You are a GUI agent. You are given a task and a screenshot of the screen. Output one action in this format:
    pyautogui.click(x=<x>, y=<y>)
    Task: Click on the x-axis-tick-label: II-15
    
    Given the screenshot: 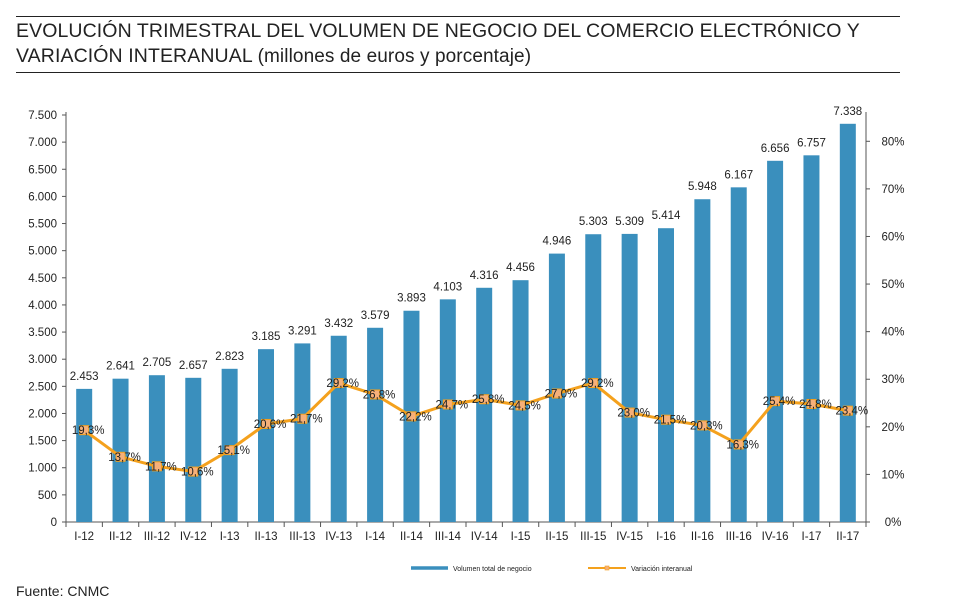 What is the action you would take?
    pyautogui.click(x=556, y=537)
    